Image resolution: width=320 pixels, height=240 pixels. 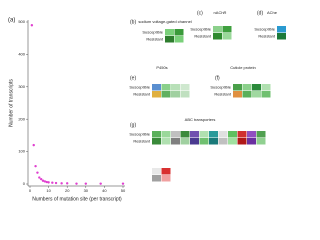 What do you see at coordinates (220, 12) in the screenshot?
I see `panel-title: nAChR` at bounding box center [220, 12].